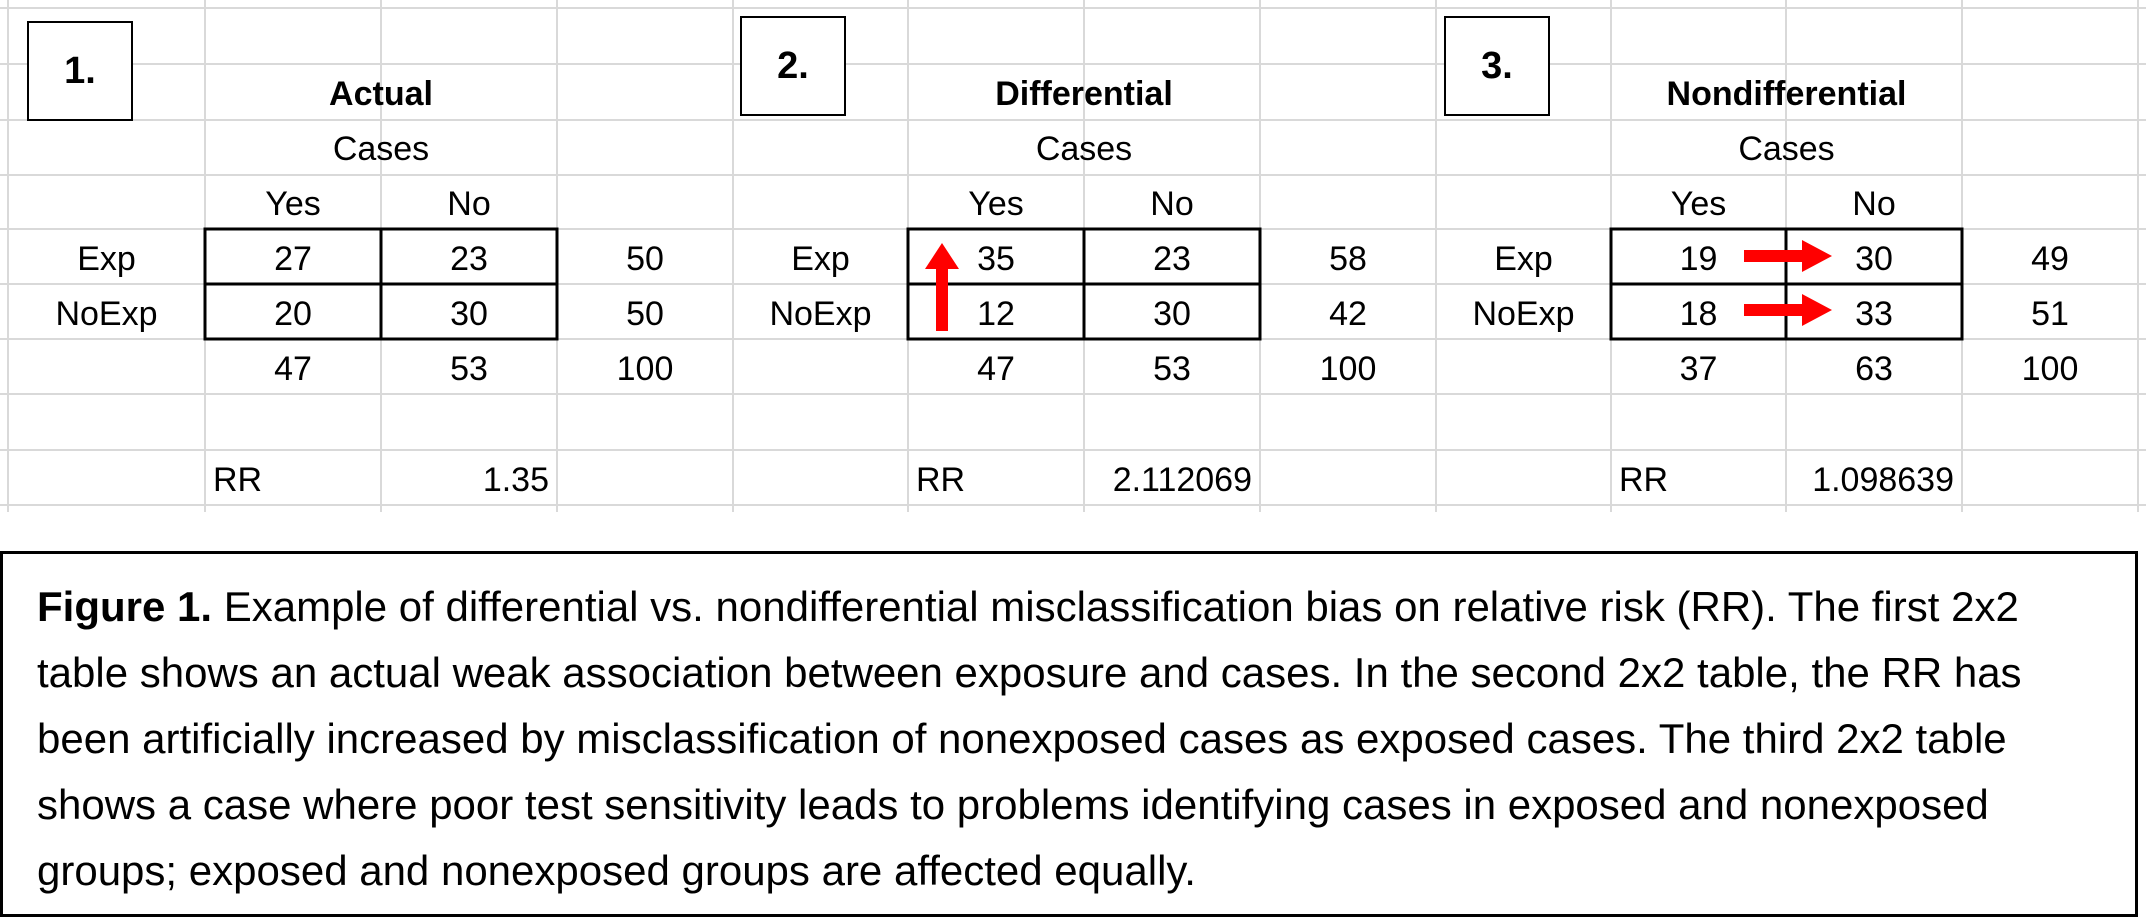  What do you see at coordinates (1698, 314) in the screenshot?
I see `cell-noexp-yes: 18` at bounding box center [1698, 314].